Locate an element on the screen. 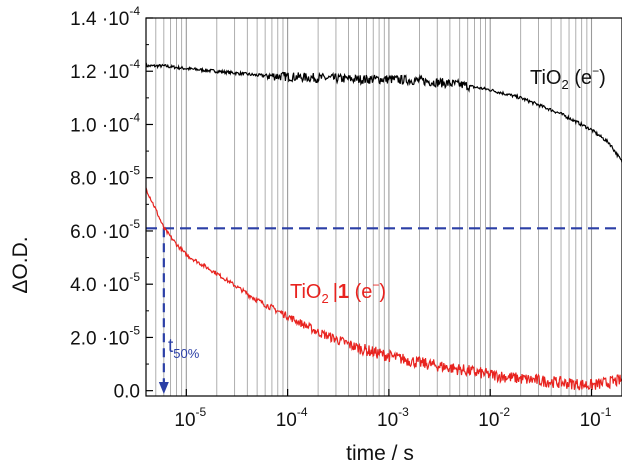 Image resolution: width=622 pixels, height=468 pixels. y-tick-label: 6.0 ·10⁻⁵ is located at coordinates (105, 230).